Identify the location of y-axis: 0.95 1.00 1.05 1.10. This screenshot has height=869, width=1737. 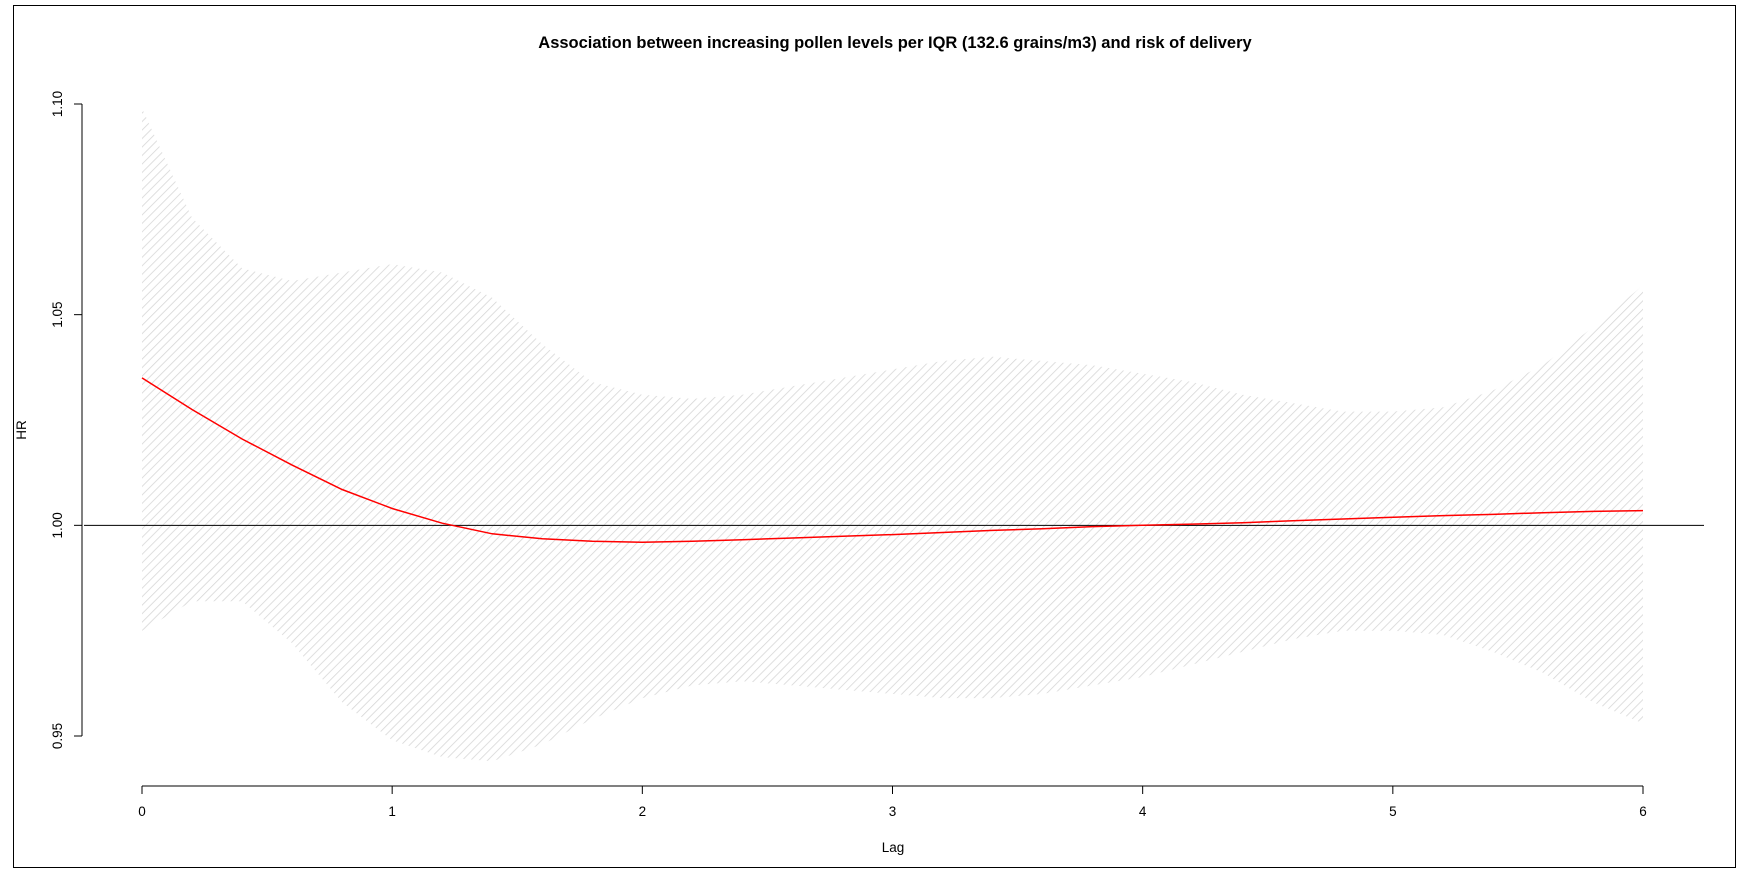
(66, 420).